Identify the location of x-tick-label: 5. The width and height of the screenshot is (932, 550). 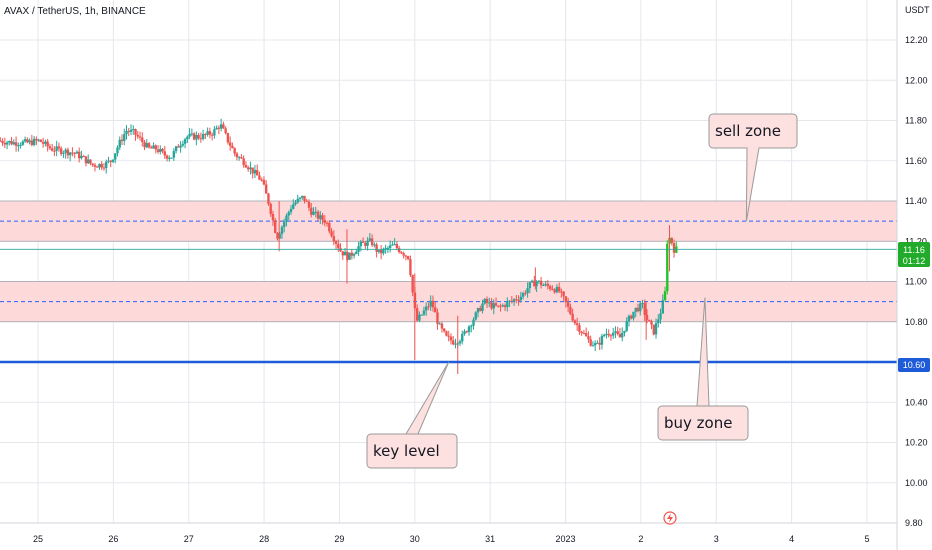
(866, 539).